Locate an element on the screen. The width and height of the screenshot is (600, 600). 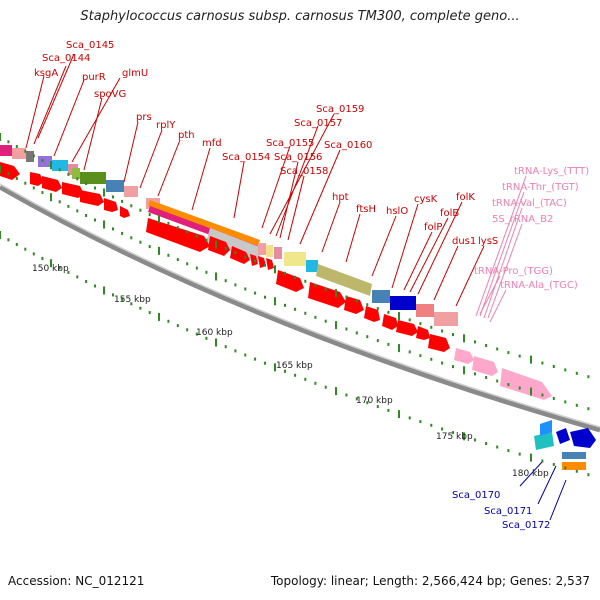
gene-label: Sca_0144 is located at coordinates (66, 58).